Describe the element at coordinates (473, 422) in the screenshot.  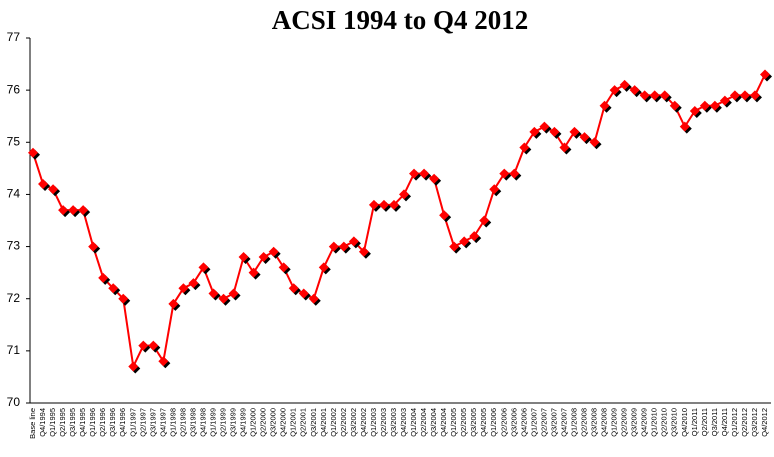
I see `x-tick-label: Q3/2005` at that location.